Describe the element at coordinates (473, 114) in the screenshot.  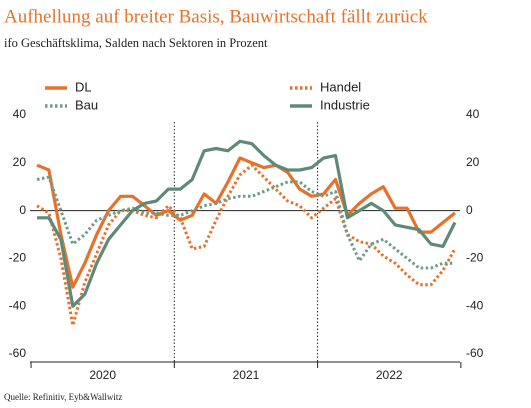
I see `y2-tick-label: 40` at that location.